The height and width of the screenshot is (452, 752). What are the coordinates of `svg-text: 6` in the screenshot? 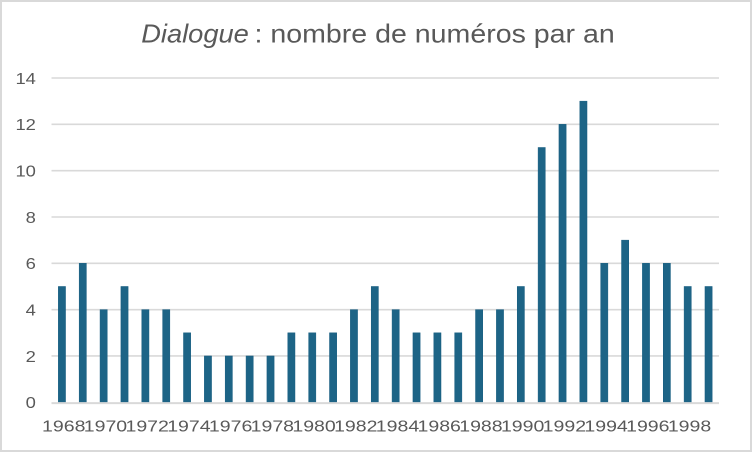 It's located at (31, 263).